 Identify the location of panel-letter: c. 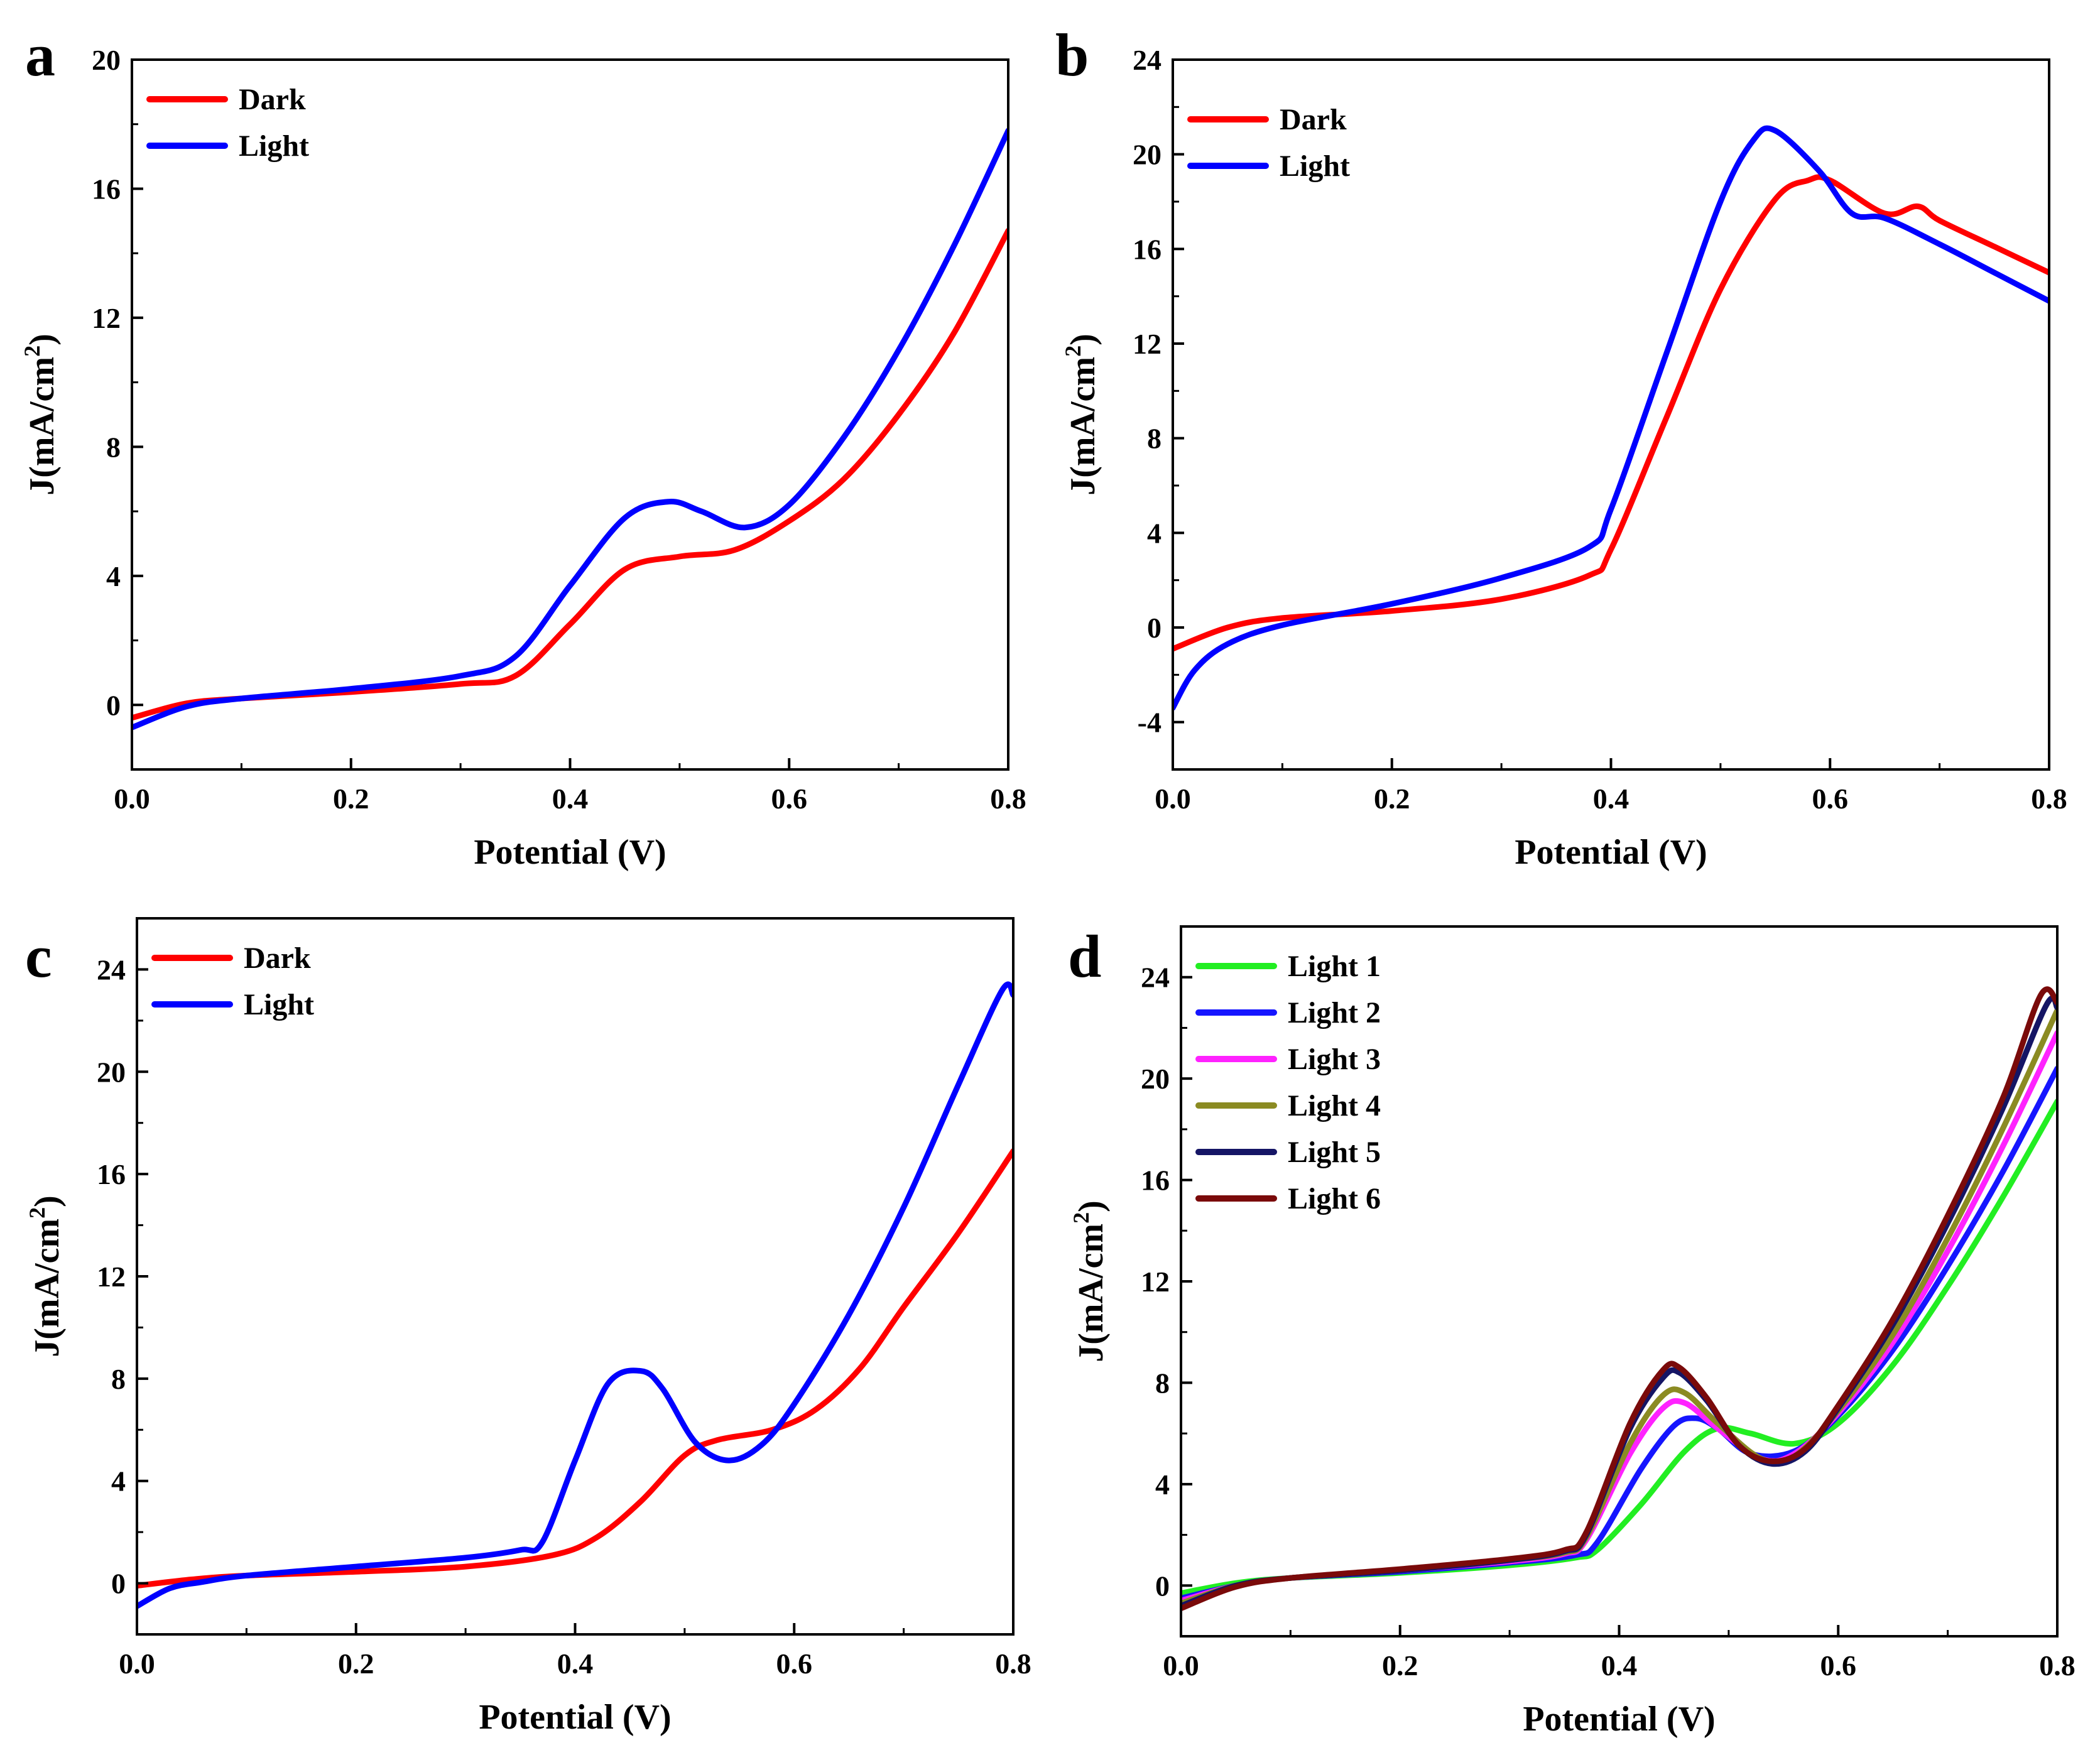
(38, 956).